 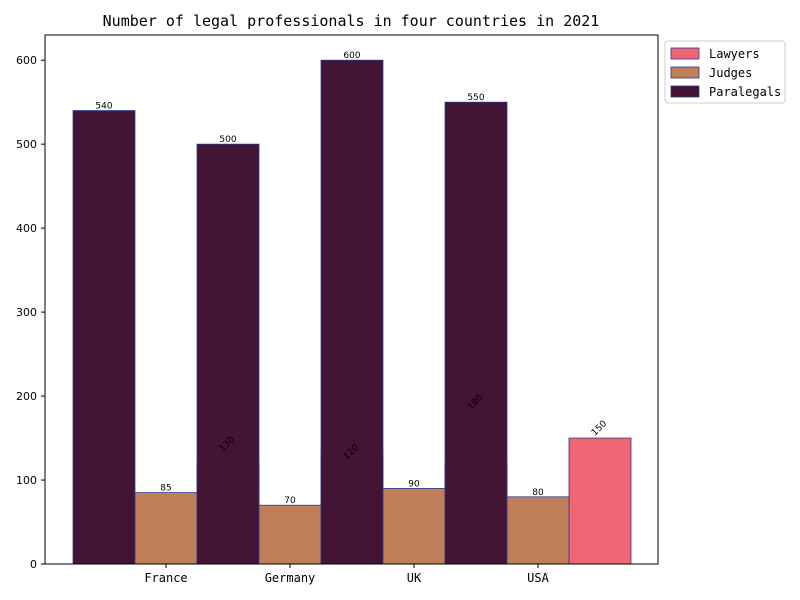 I want to click on value-label-judges-uk: 90, so click(x=414, y=484).